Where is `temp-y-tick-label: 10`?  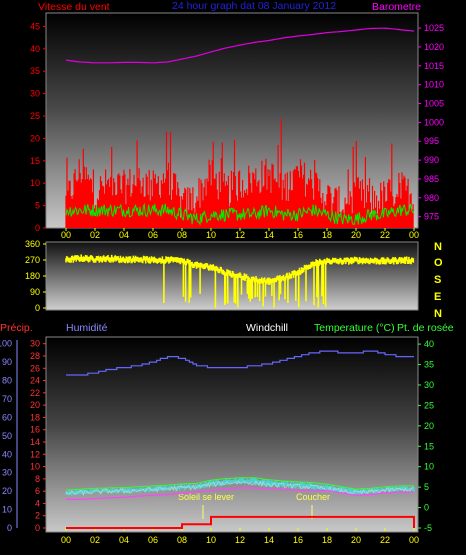
temp-y-tick-label: 10 is located at coordinates (429, 467).